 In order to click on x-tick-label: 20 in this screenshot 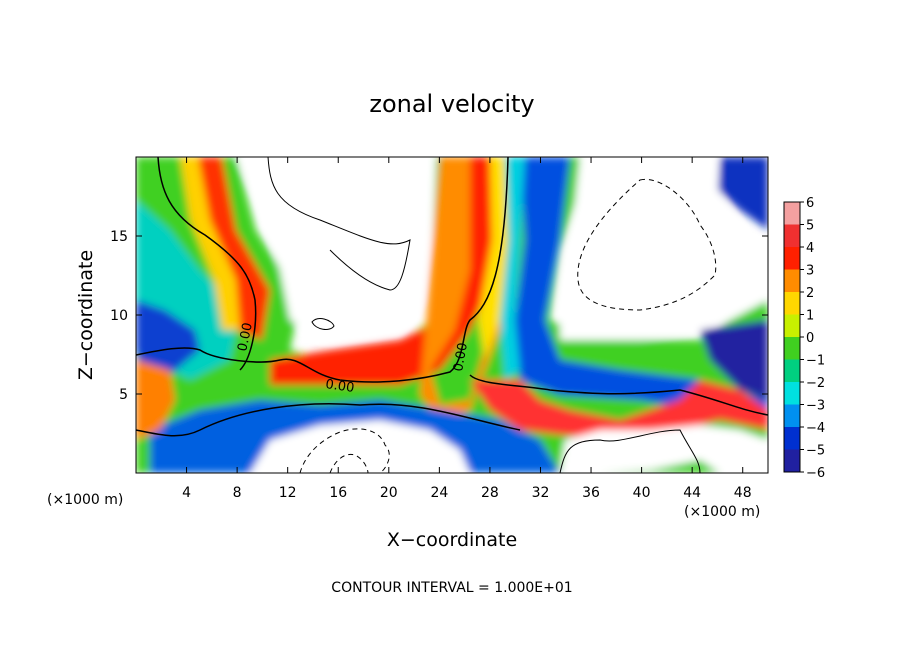, I will do `click(389, 493)`.